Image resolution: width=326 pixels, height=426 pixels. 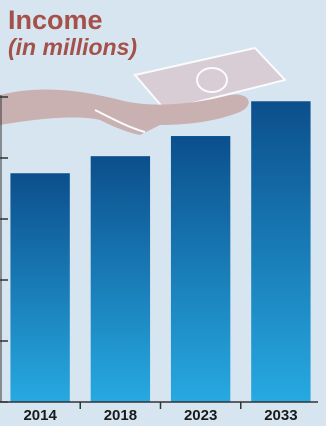 I want to click on chart-subtitle: (in millions), so click(x=72, y=47).